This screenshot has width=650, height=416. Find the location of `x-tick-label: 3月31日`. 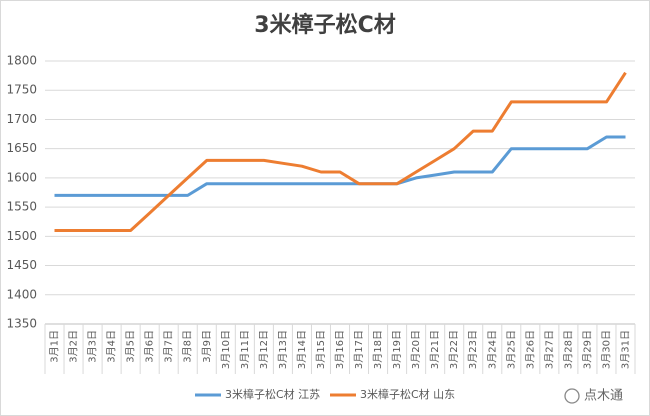

x-tick-label: 3月31日 is located at coordinates (625, 349).